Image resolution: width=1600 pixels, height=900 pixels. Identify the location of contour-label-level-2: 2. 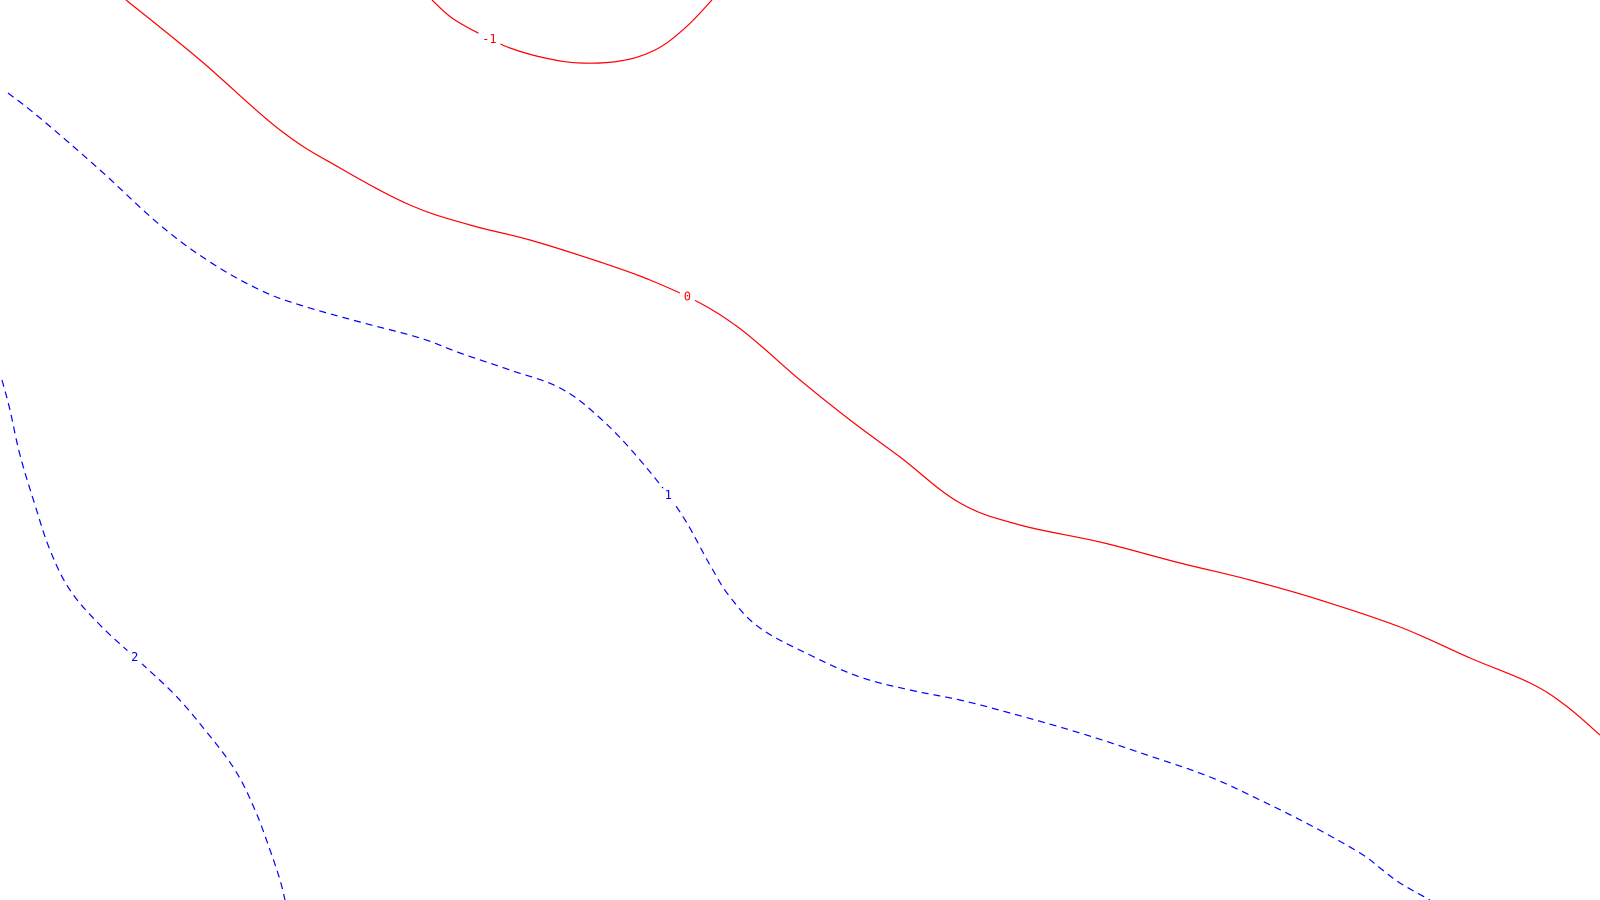
(135, 657).